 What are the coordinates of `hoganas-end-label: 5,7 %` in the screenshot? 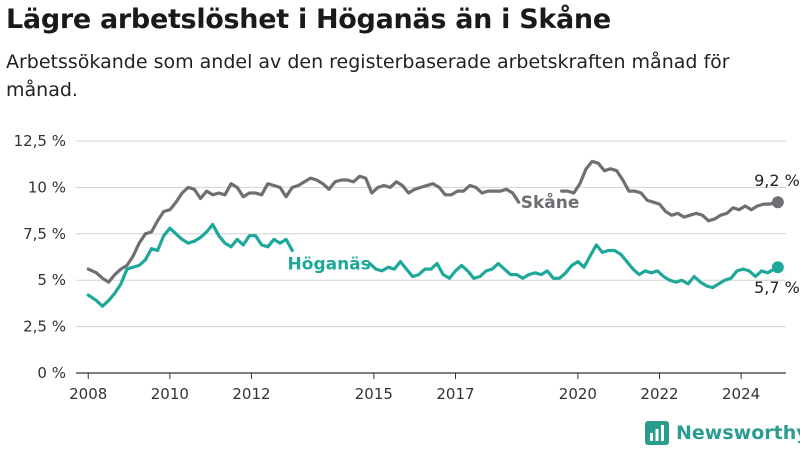 It's located at (777, 287).